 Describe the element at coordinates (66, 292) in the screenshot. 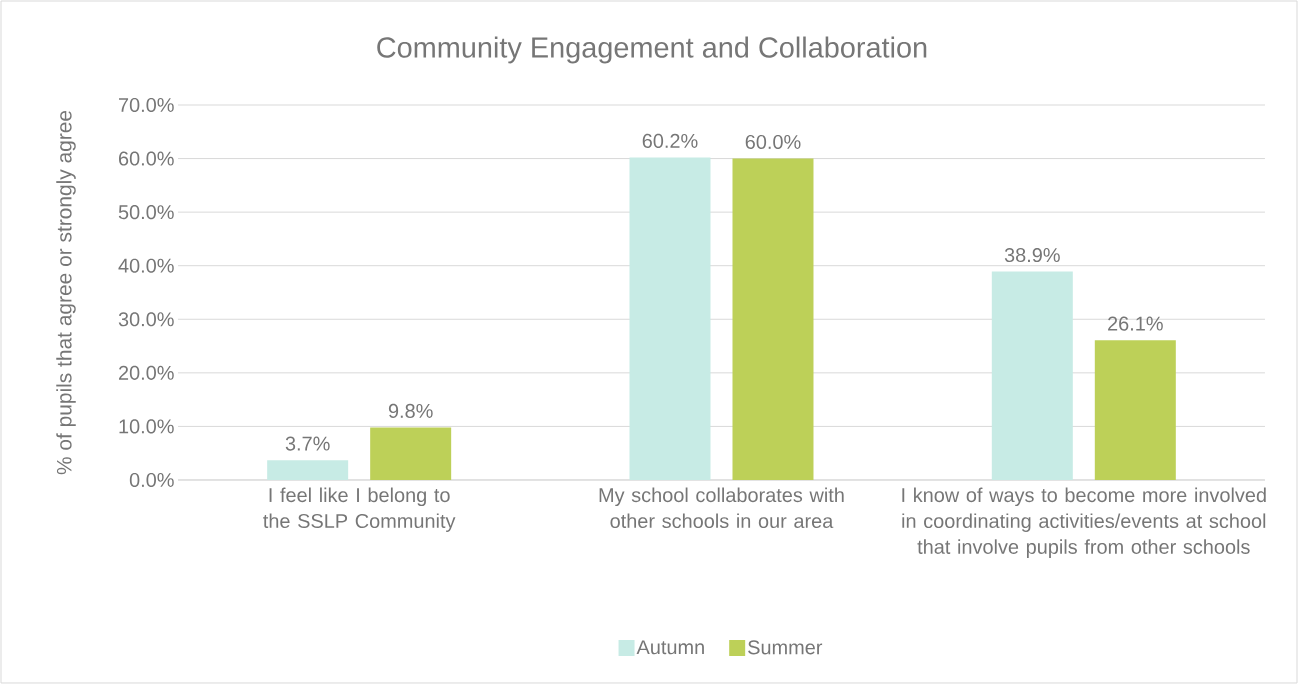

I see `y-axis-title: % of pupils that agree or strongly agree` at that location.